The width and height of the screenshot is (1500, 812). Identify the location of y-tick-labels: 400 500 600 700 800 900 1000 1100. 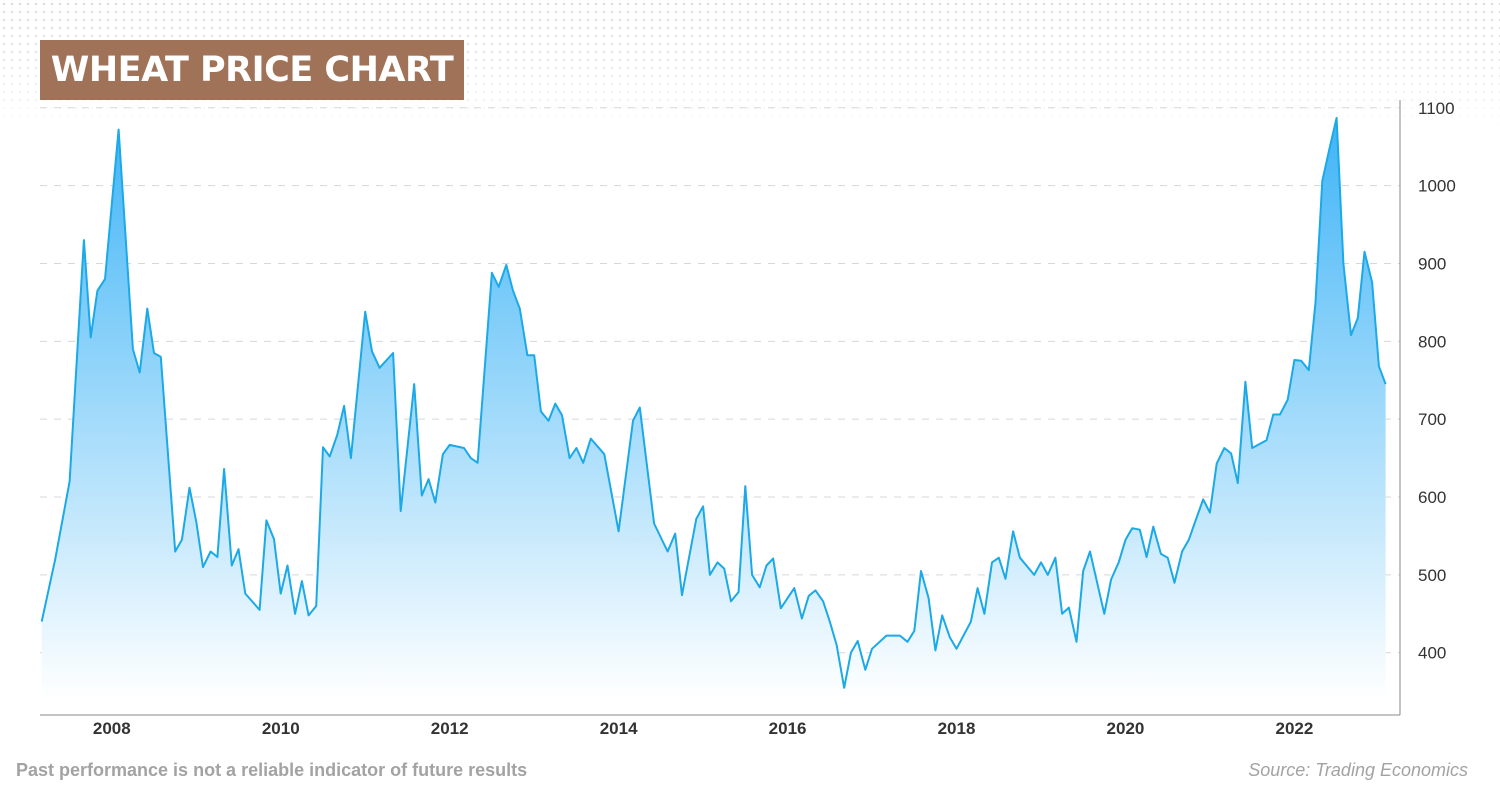
(1437, 381).